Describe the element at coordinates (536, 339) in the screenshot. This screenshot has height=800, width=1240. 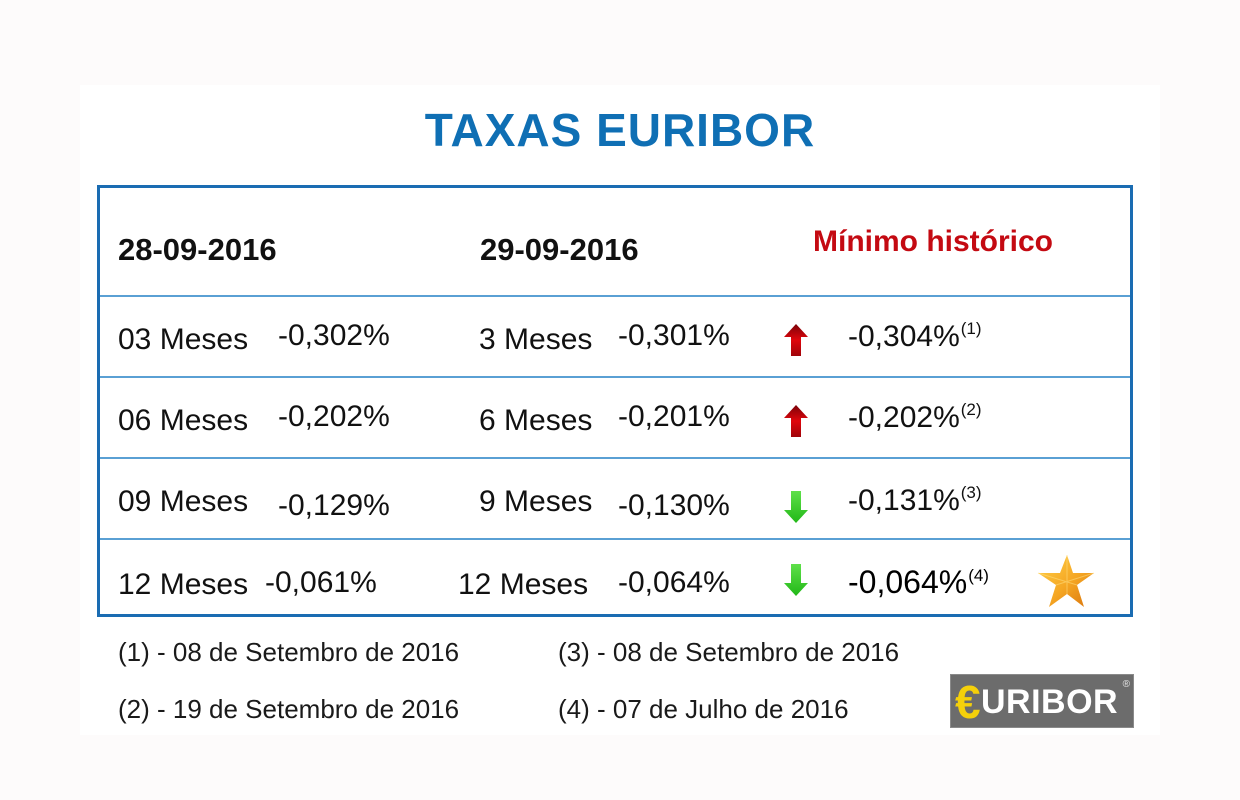
I see `curr-term: 3 Meses` at that location.